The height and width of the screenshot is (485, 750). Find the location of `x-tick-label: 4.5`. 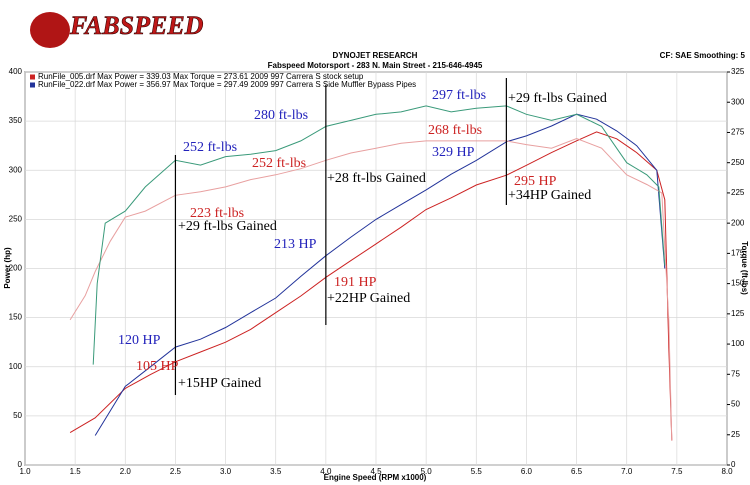

x-tick-label: 4.5 is located at coordinates (376, 471).